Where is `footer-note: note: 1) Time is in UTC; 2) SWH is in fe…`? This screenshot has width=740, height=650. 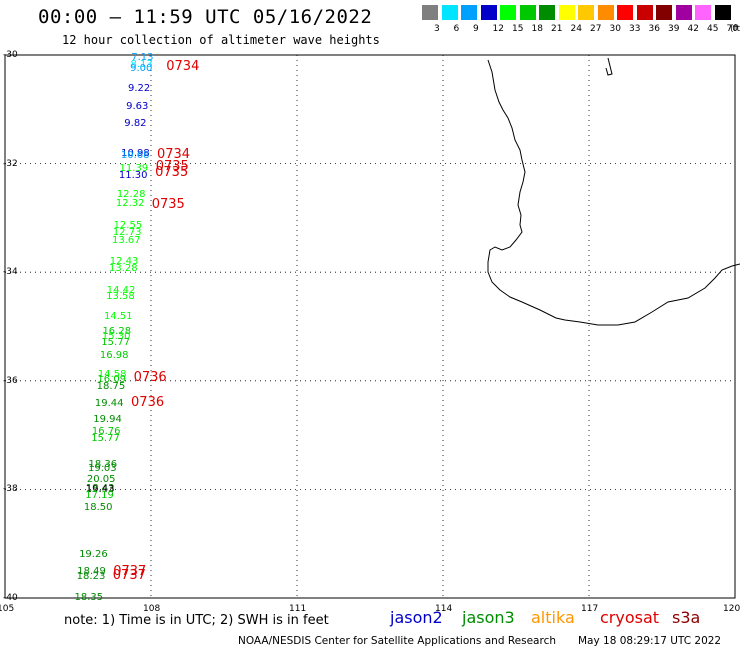 footer-note: note: 1) Time is in UTC; 2) SWH is in fe… is located at coordinates (196, 620).